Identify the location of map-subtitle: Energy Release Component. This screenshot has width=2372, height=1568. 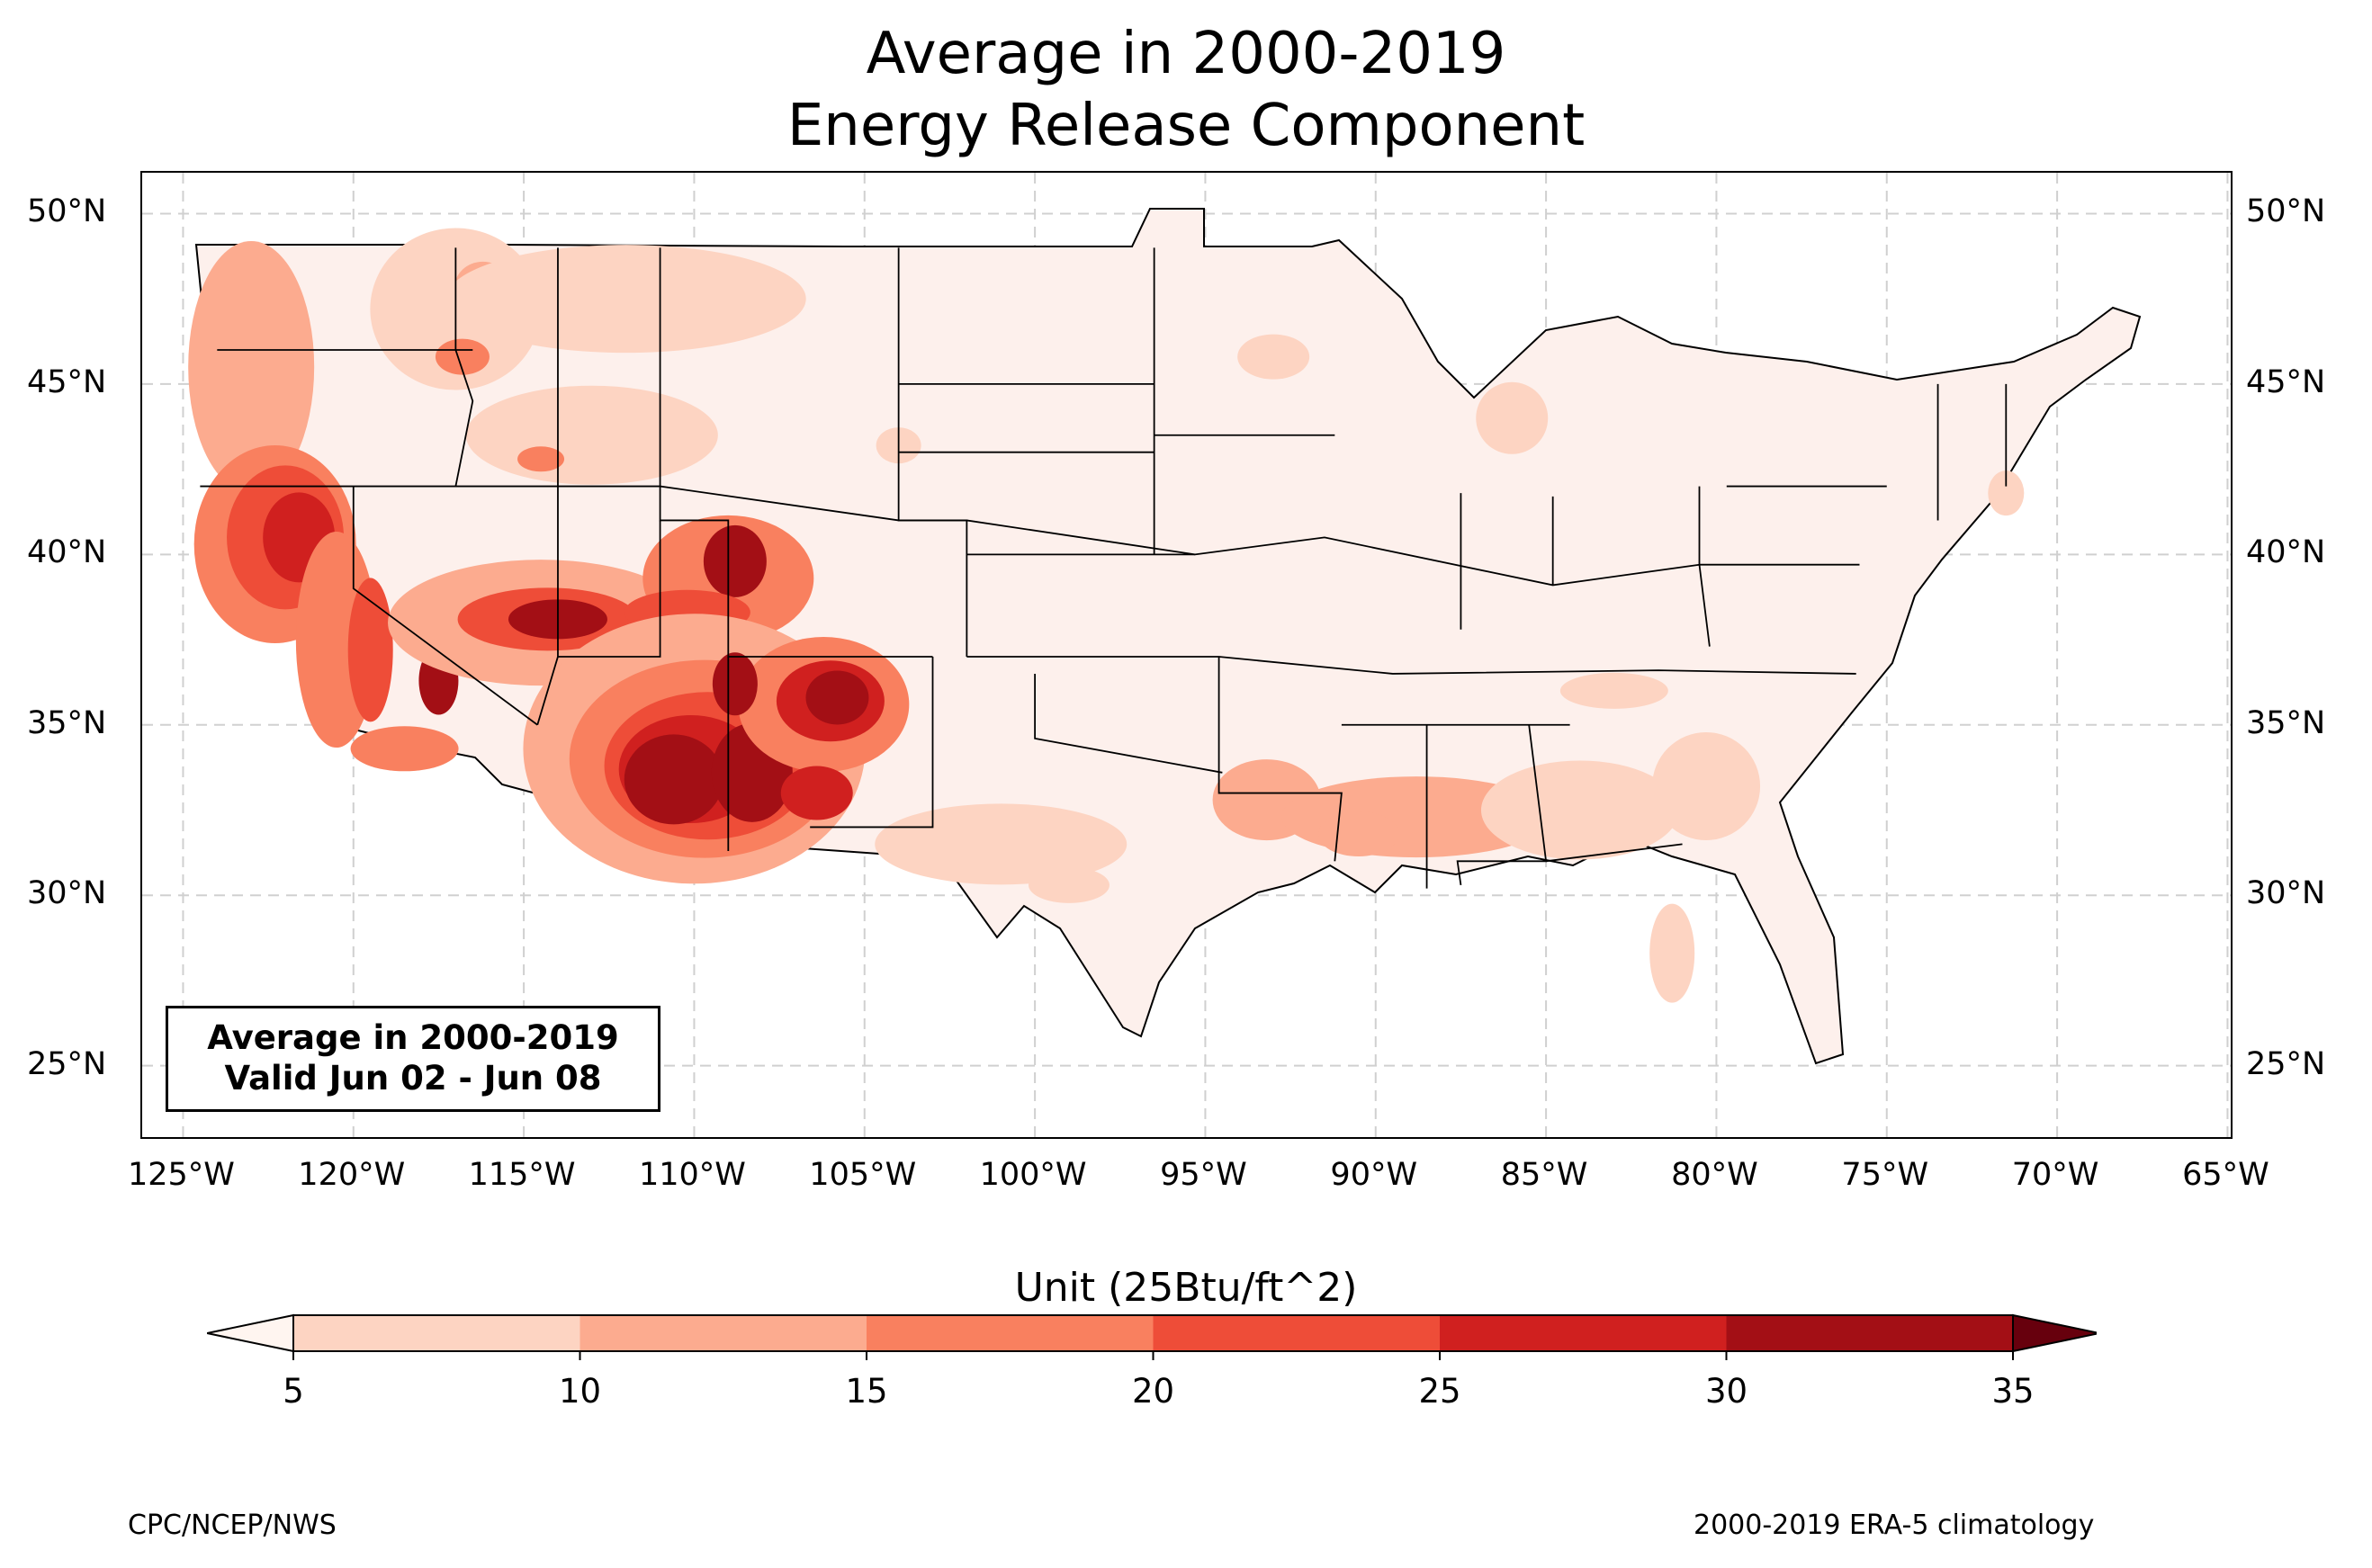
(1186, 126).